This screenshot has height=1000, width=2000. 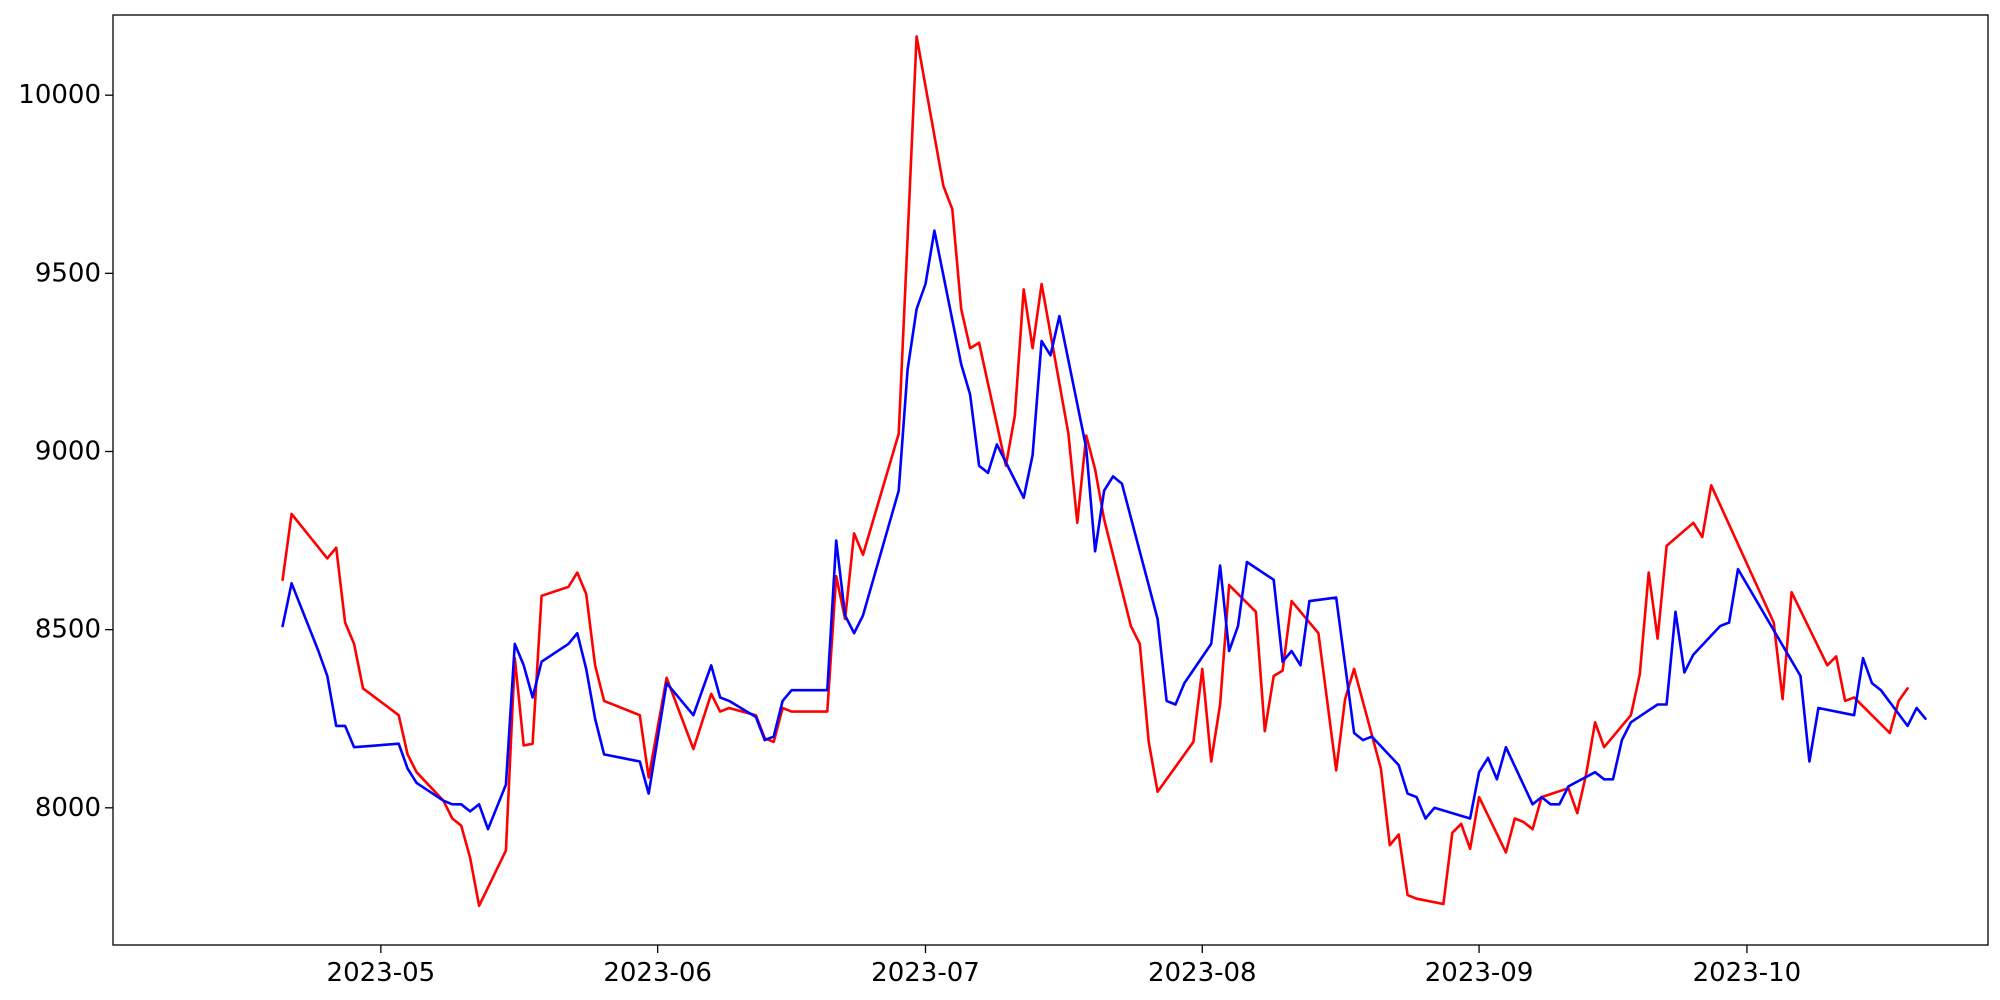 What do you see at coordinates (925, 973) in the screenshot?
I see `x-tick-label: 2023-07` at bounding box center [925, 973].